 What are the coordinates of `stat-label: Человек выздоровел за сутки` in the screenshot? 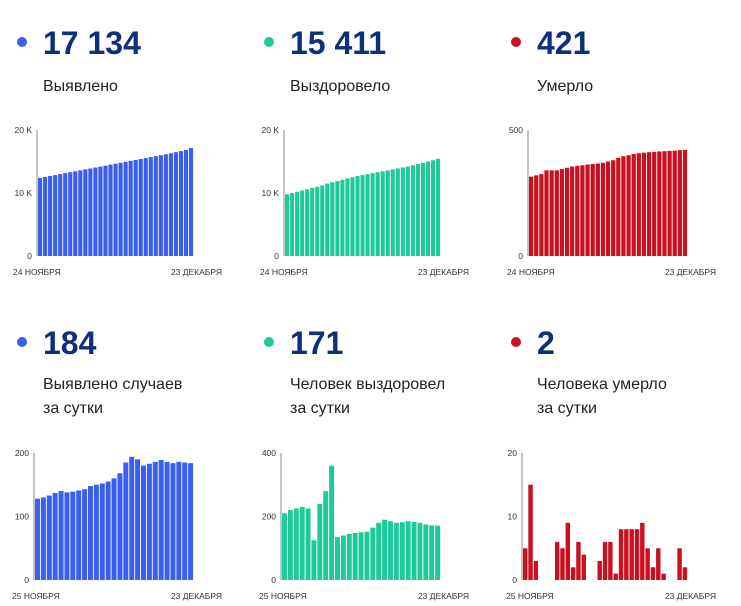 It's located at (367, 397).